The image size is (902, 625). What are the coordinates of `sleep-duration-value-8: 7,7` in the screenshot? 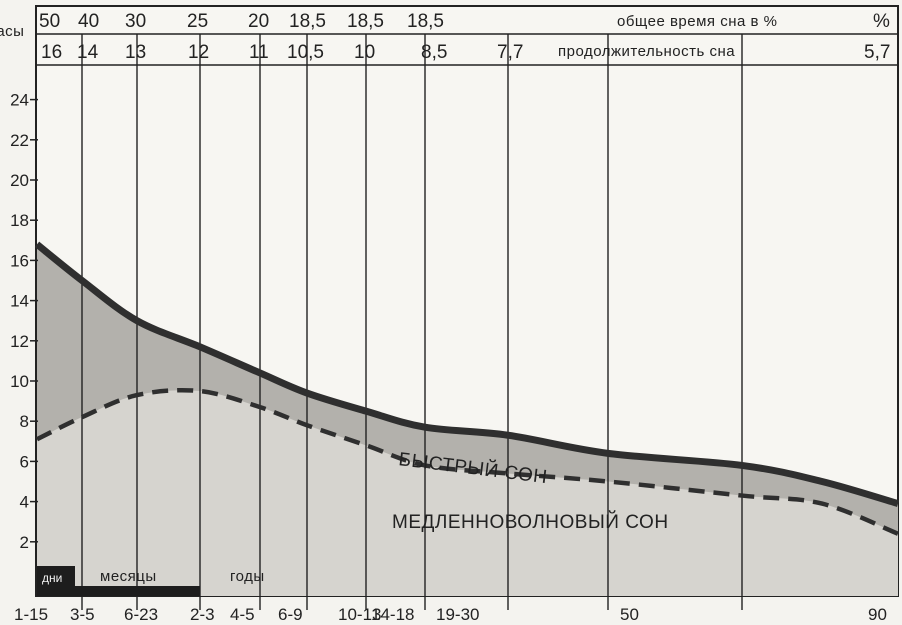 It's located at (510, 52).